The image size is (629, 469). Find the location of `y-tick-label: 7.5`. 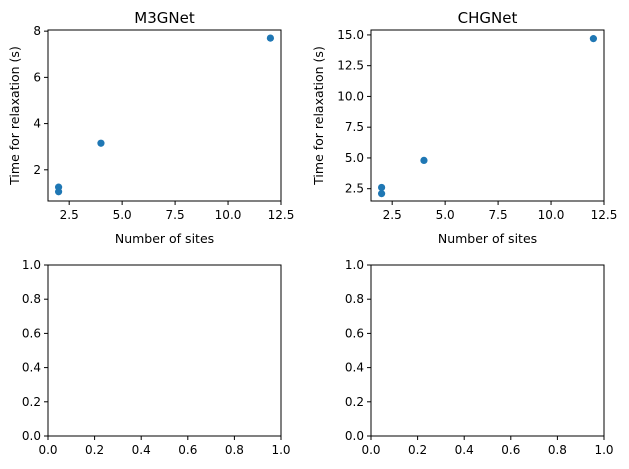

y-tick-label: 7.5 is located at coordinates (354, 127).